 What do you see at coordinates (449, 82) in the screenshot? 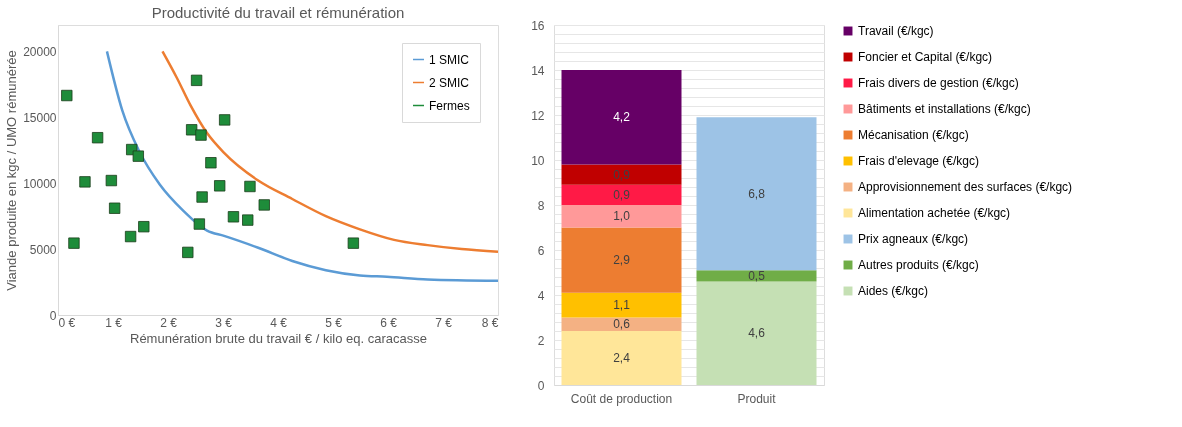
I see `legend-label: 2 SMIC` at bounding box center [449, 82].